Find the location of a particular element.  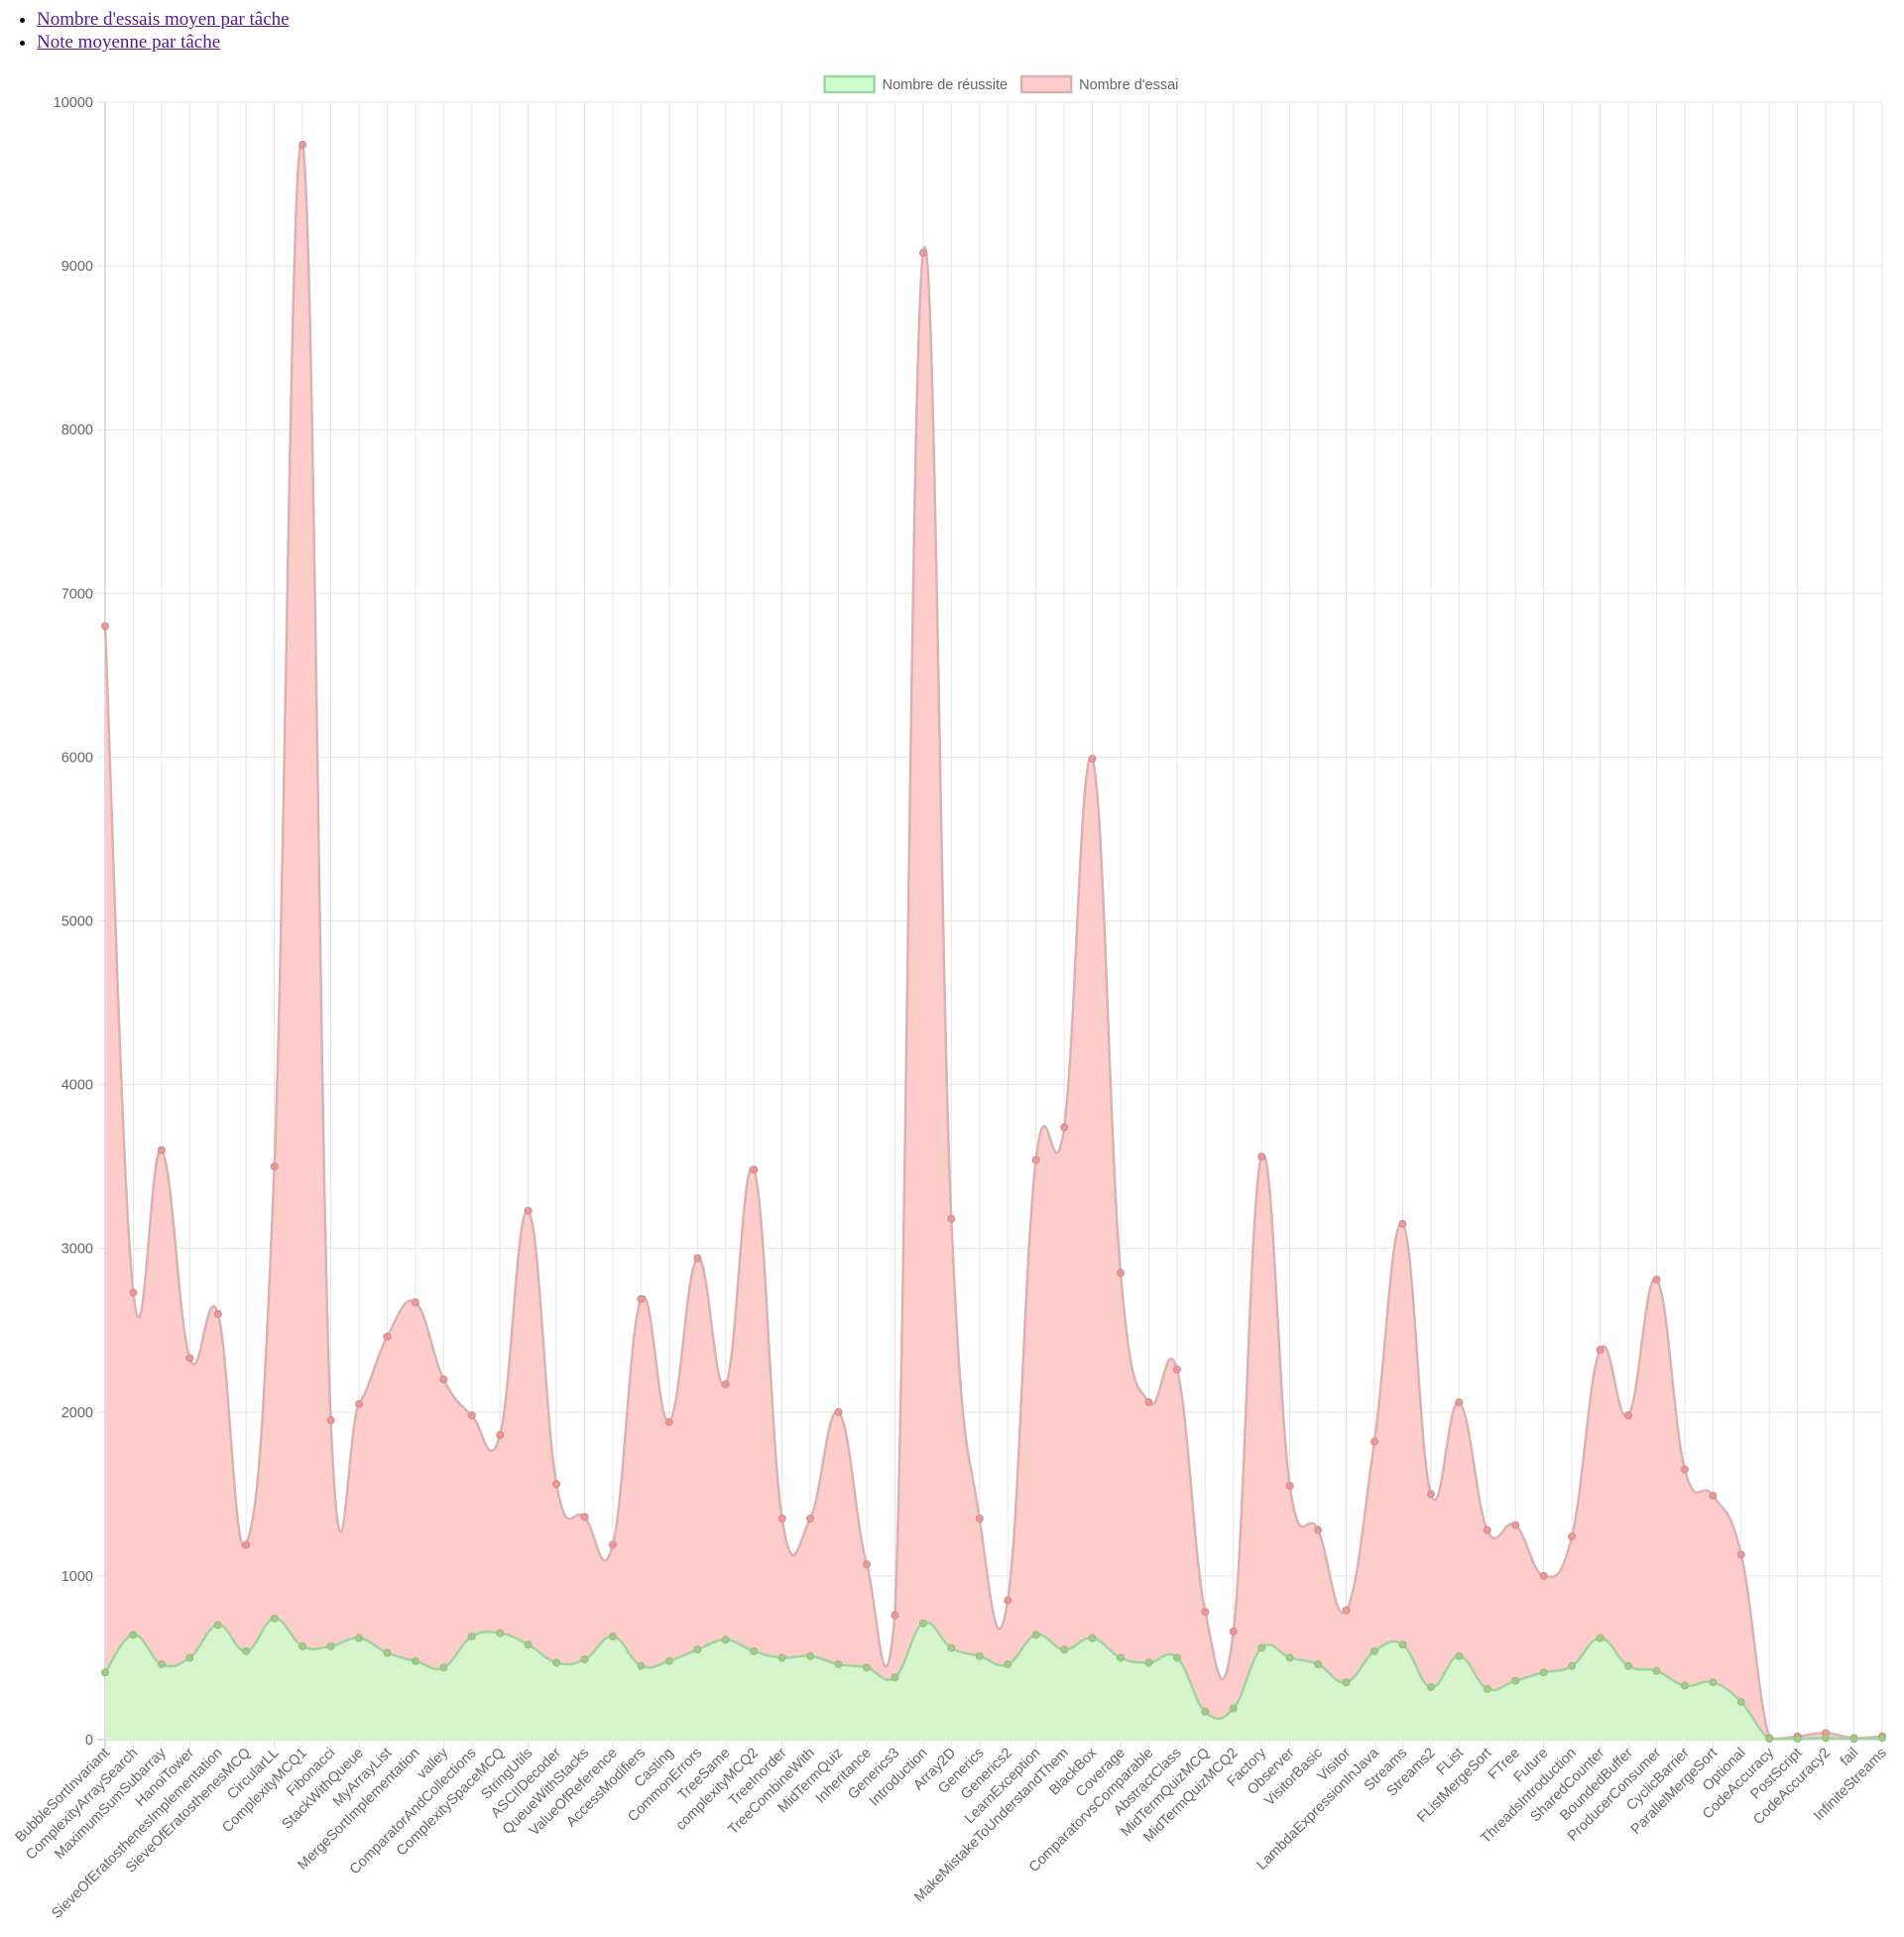

legend-label-0: Nombre de réussite is located at coordinates (946, 85).